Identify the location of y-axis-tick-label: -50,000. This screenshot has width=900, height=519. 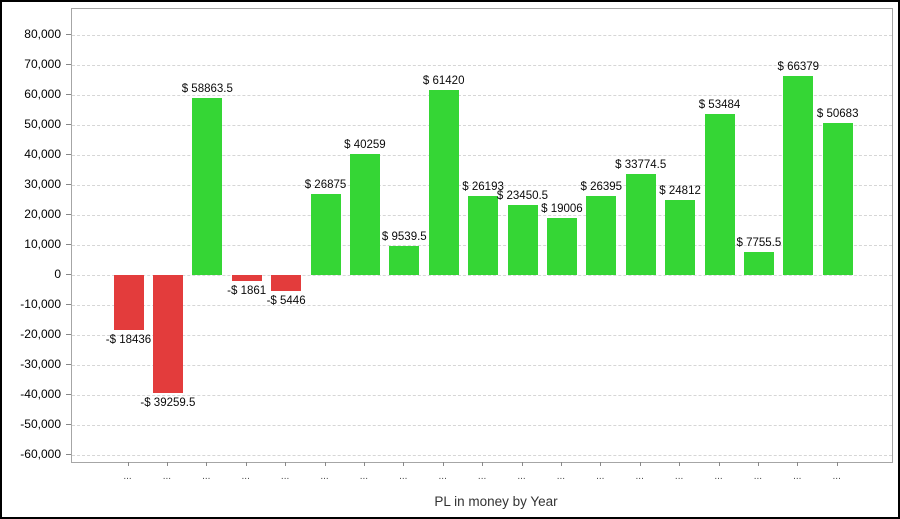
(40, 424).